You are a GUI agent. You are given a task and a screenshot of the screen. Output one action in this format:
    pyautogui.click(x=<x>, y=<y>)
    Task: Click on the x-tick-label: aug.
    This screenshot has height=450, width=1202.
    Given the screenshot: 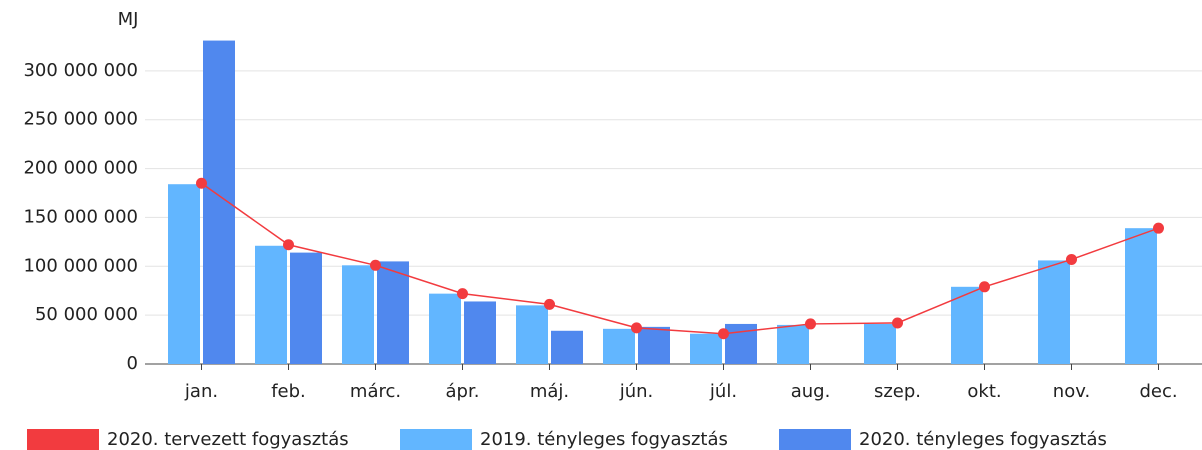 What is the action you would take?
    pyautogui.click(x=811, y=391)
    